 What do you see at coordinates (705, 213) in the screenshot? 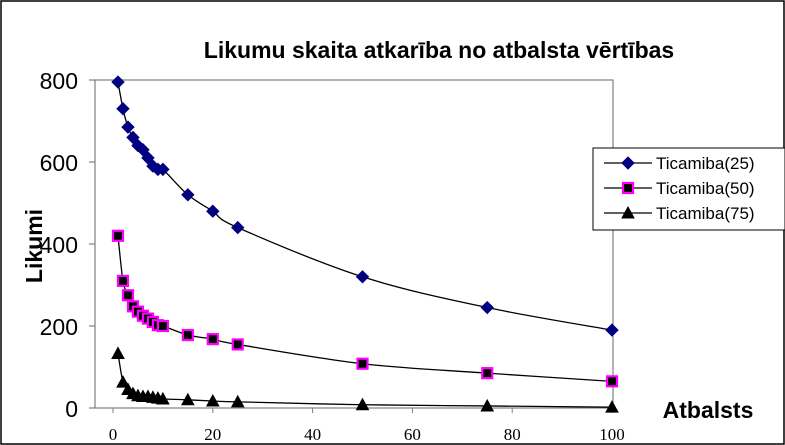
I see `legend-label: Ticamiba(75)` at bounding box center [705, 213].